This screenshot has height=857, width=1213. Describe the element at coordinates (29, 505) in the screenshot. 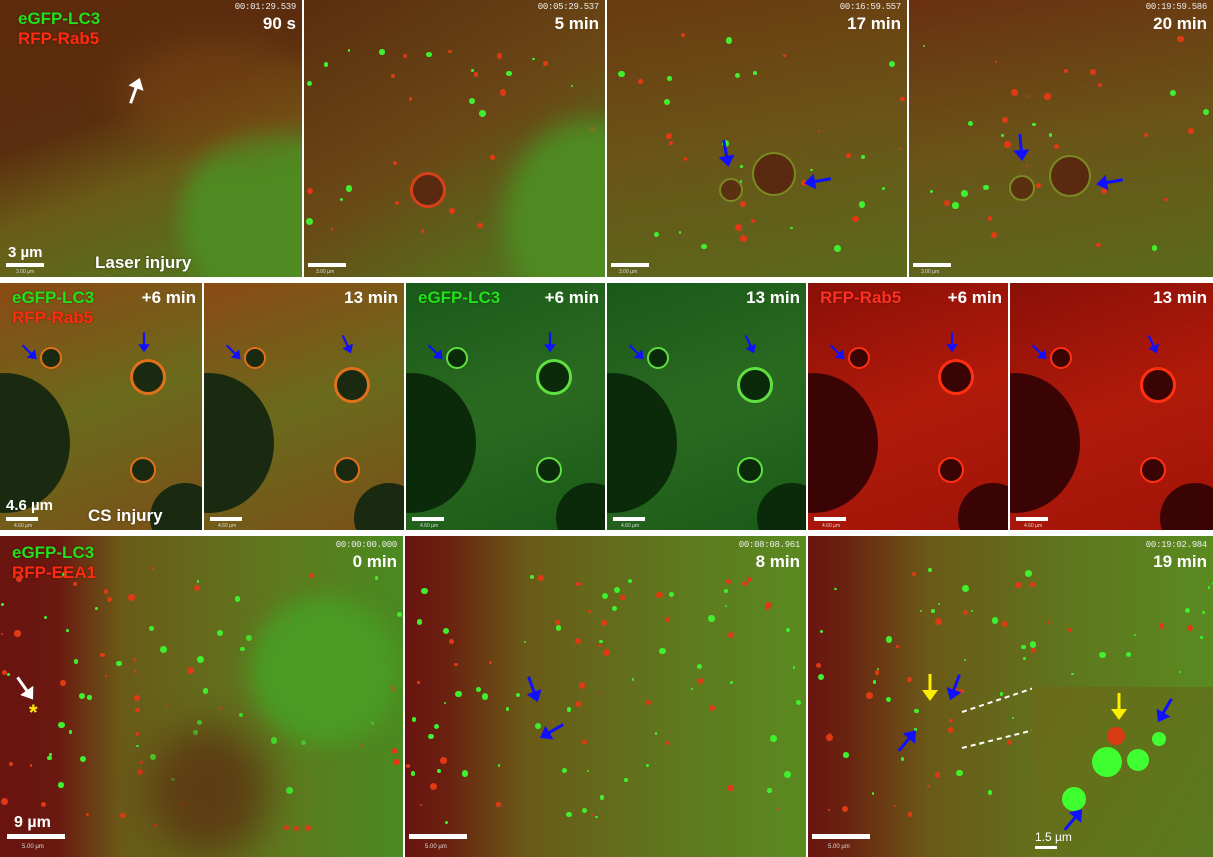

I see `scale-label: 4.6 µm` at that location.